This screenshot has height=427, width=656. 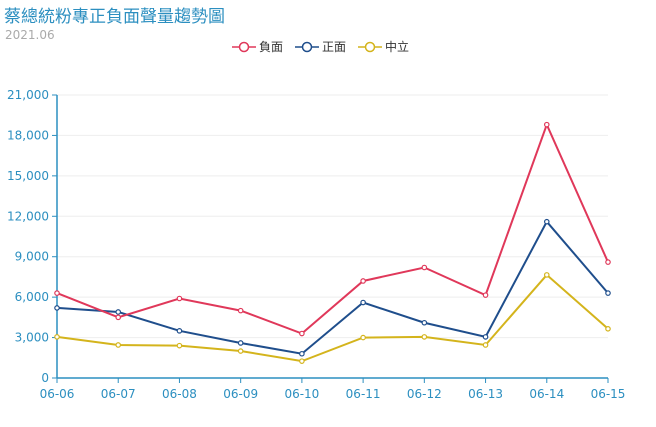 I want to click on legend-label: 負面, so click(x=271, y=47).